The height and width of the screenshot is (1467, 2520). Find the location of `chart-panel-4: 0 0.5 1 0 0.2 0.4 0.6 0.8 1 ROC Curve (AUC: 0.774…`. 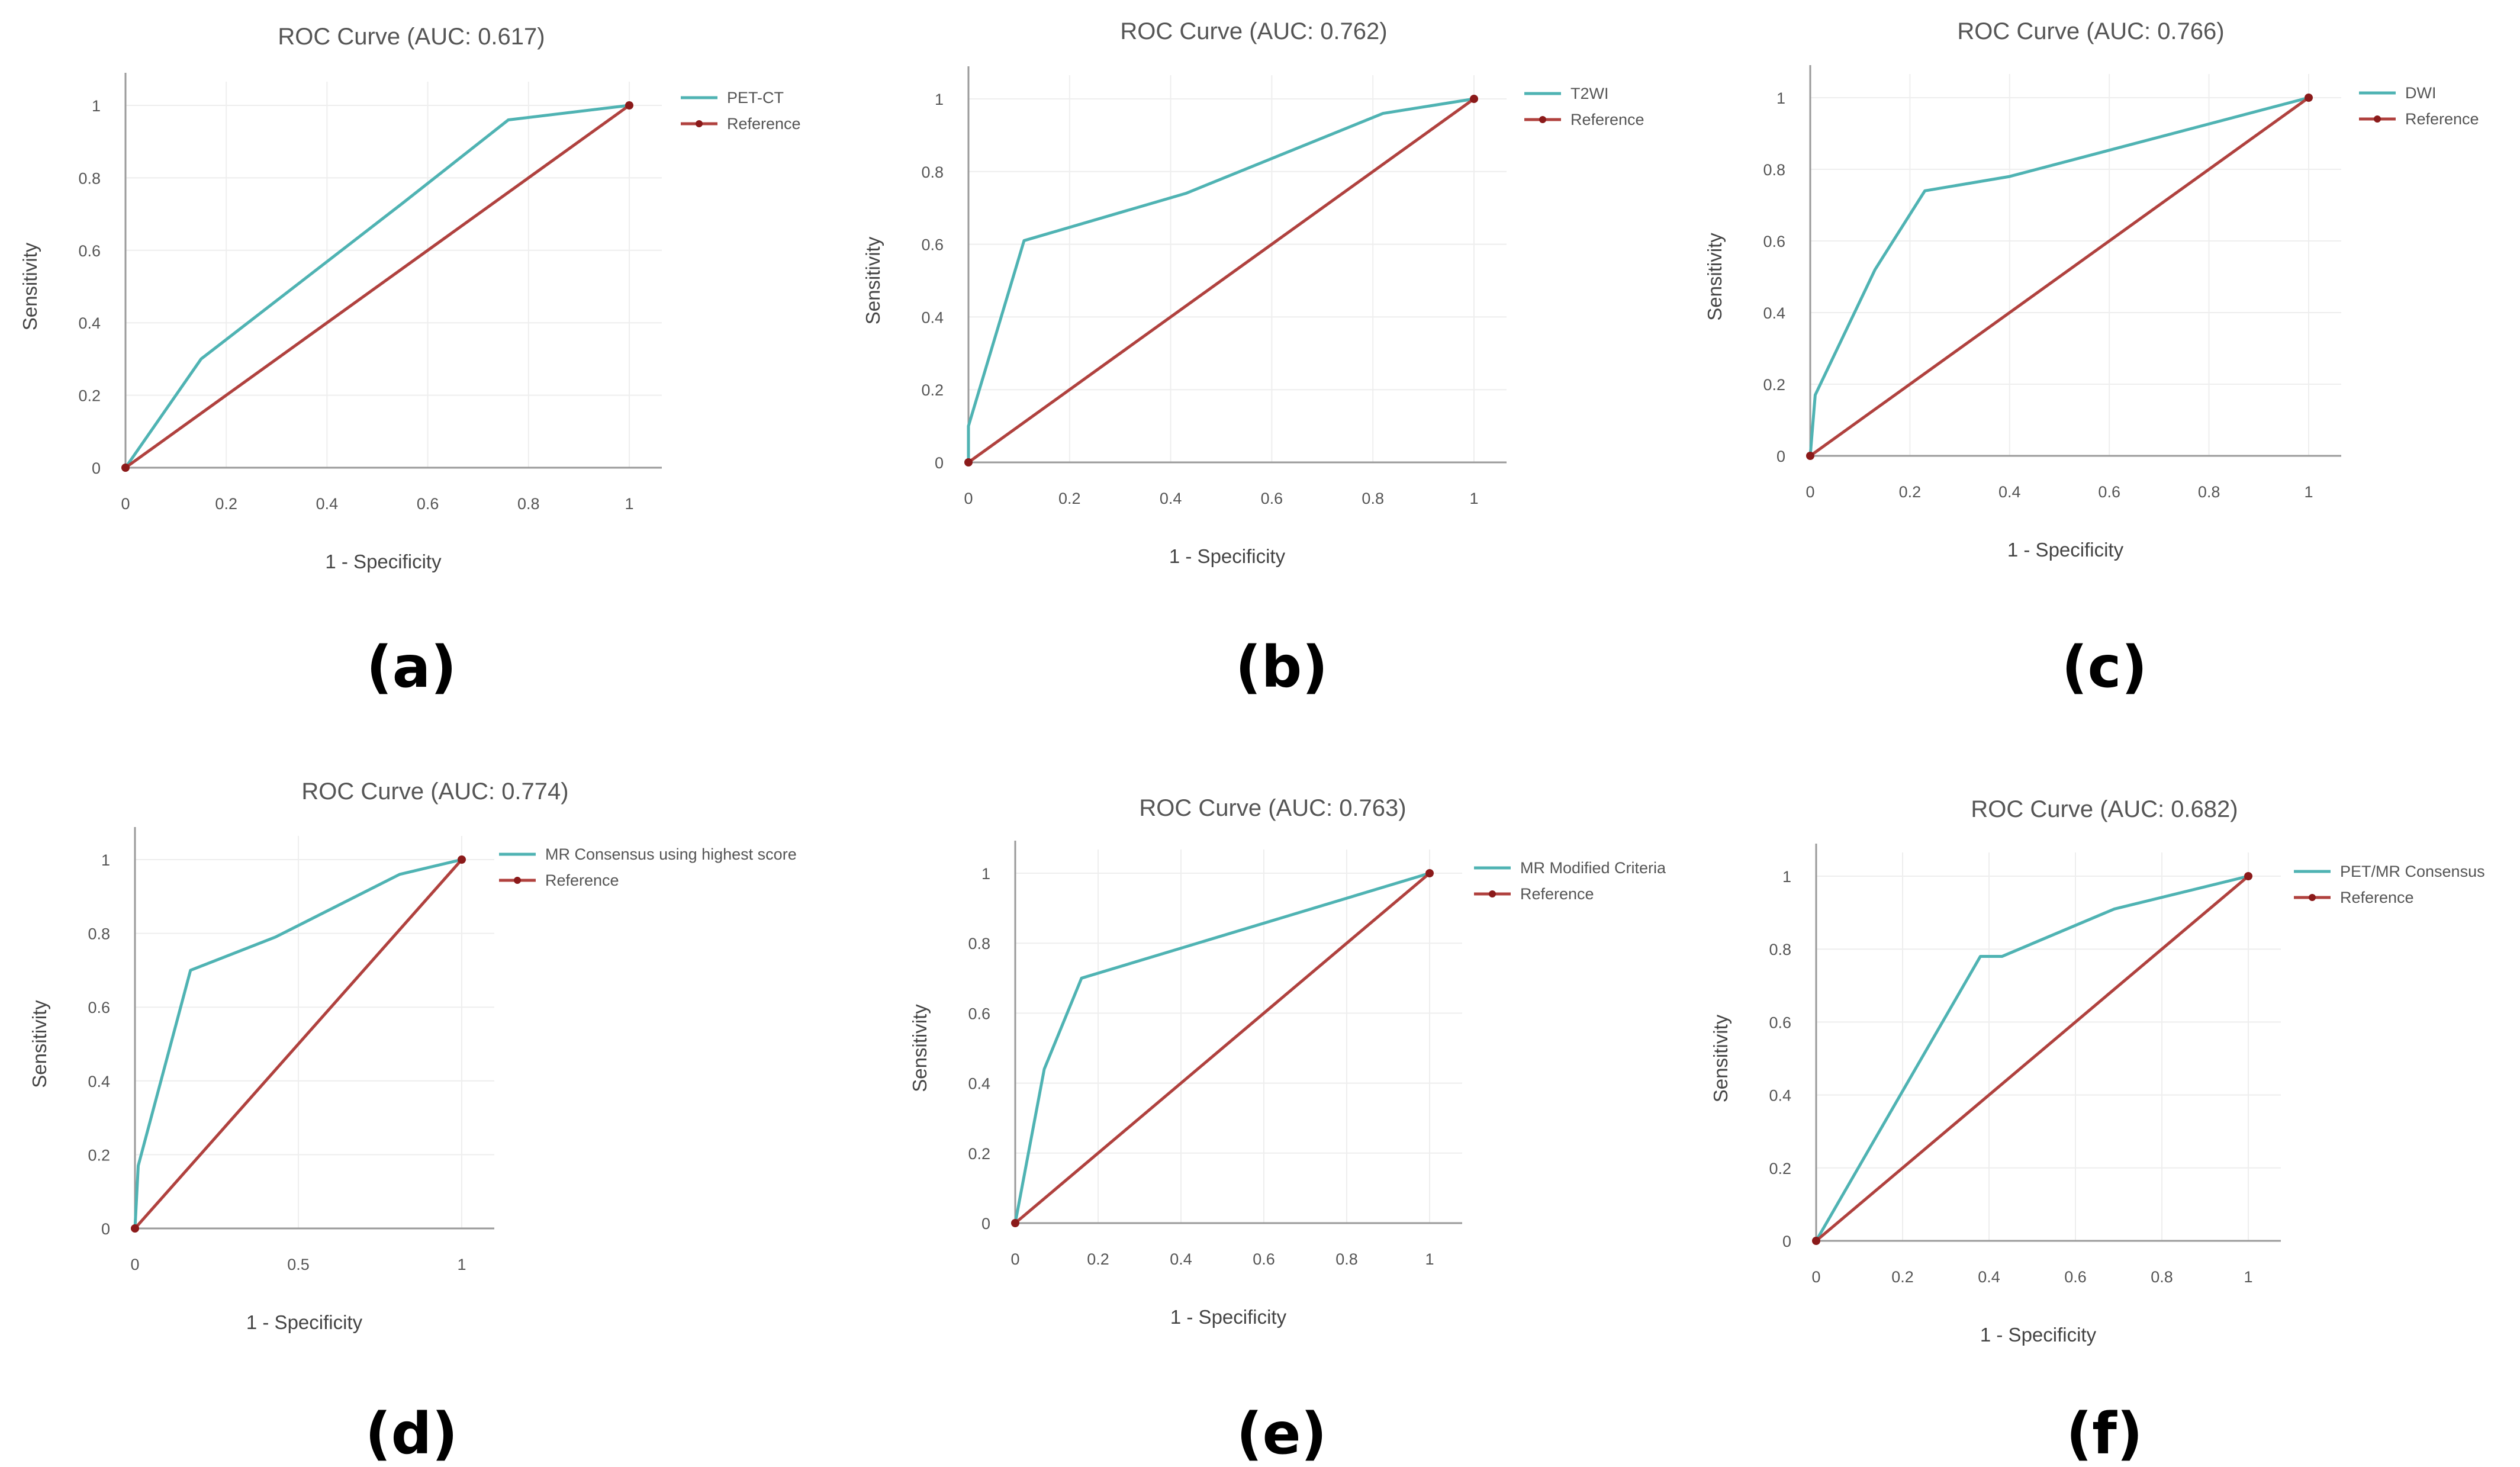

chart-panel-4: 0 0.5 1 0 0.2 0.4 0.6 0.8 1 ROC Curve (AUC: 0.774… is located at coordinates (412, 1122).